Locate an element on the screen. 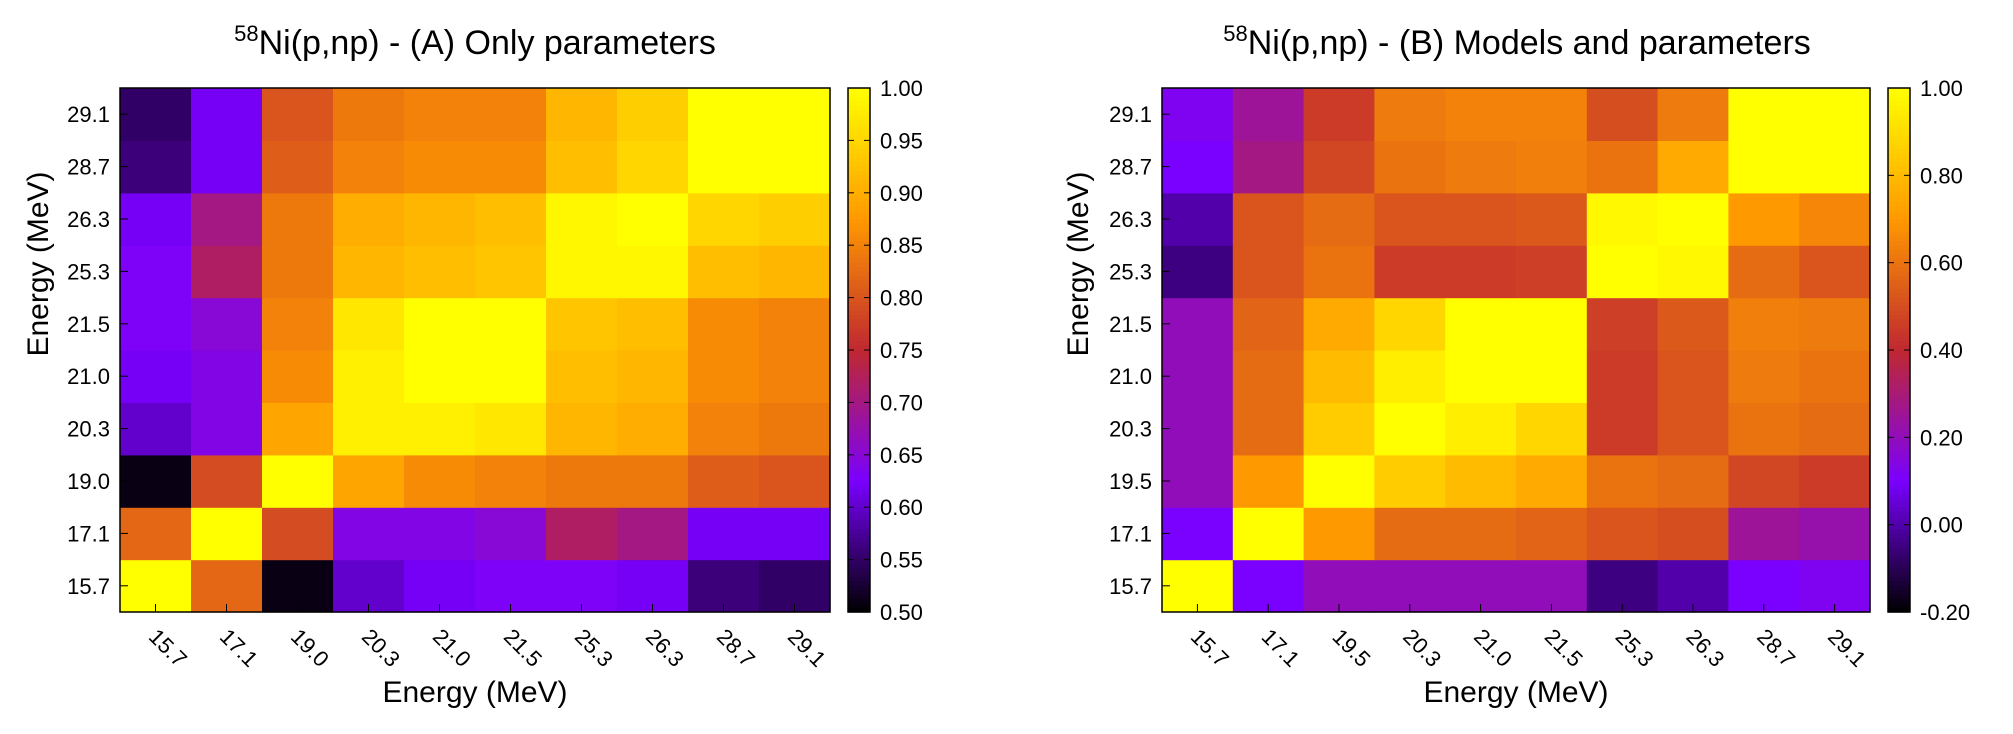 The image size is (2013, 734). colorbar-tick-label: 0.70 is located at coordinates (901, 402).